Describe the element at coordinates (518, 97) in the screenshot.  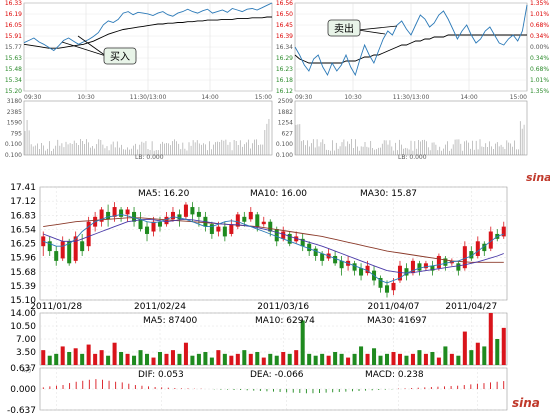
I see `right-time-tick: 15:00` at that location.